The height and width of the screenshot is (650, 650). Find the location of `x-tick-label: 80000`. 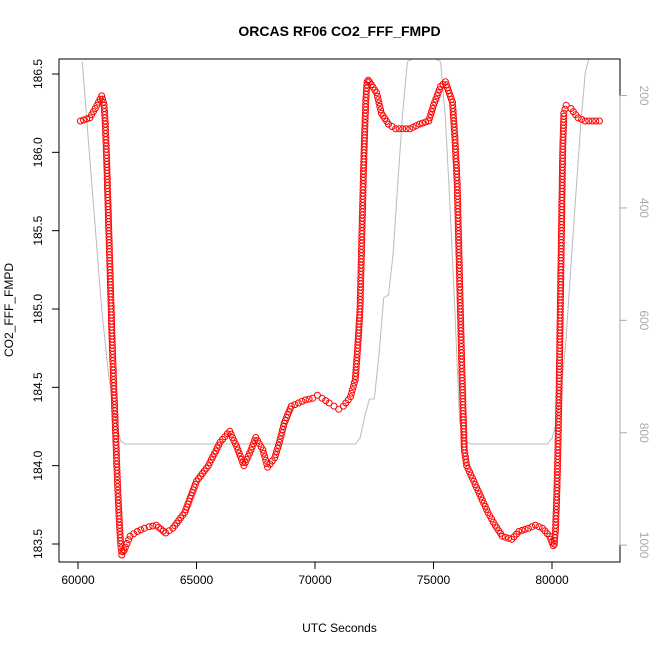

x-tick-label: 80000 is located at coordinates (552, 580).